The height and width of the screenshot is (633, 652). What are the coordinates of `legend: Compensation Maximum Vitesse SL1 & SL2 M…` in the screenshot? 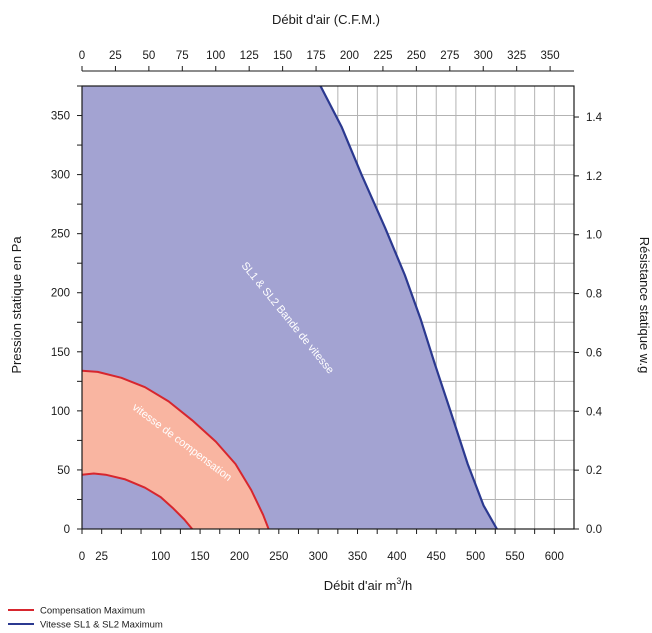 It's located at (85, 618).